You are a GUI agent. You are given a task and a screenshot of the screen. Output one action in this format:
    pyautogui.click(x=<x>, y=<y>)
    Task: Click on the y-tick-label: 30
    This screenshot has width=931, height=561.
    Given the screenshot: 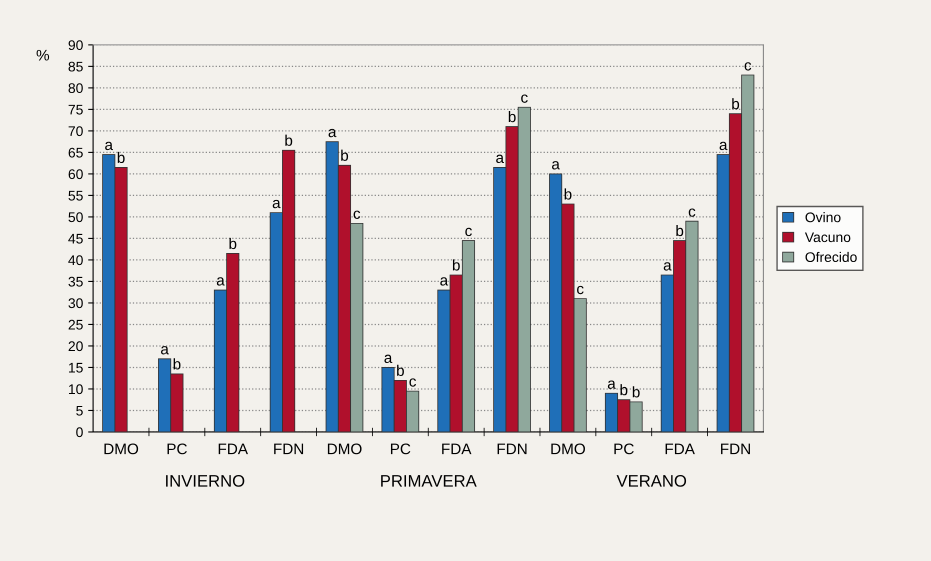 What is the action you would take?
    pyautogui.click(x=75, y=303)
    